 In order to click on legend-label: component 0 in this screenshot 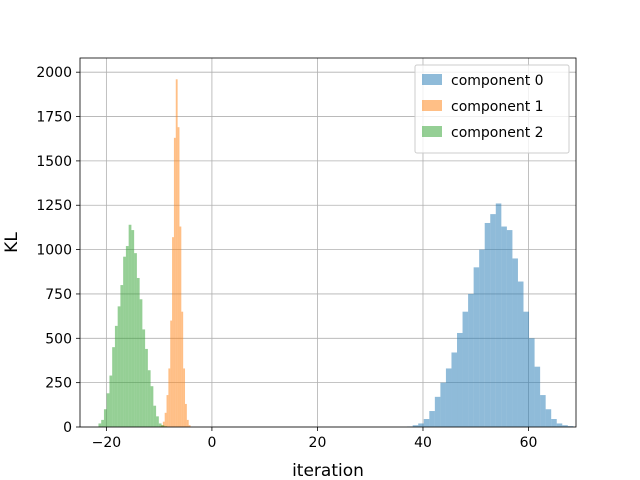, I will do `click(497, 81)`.